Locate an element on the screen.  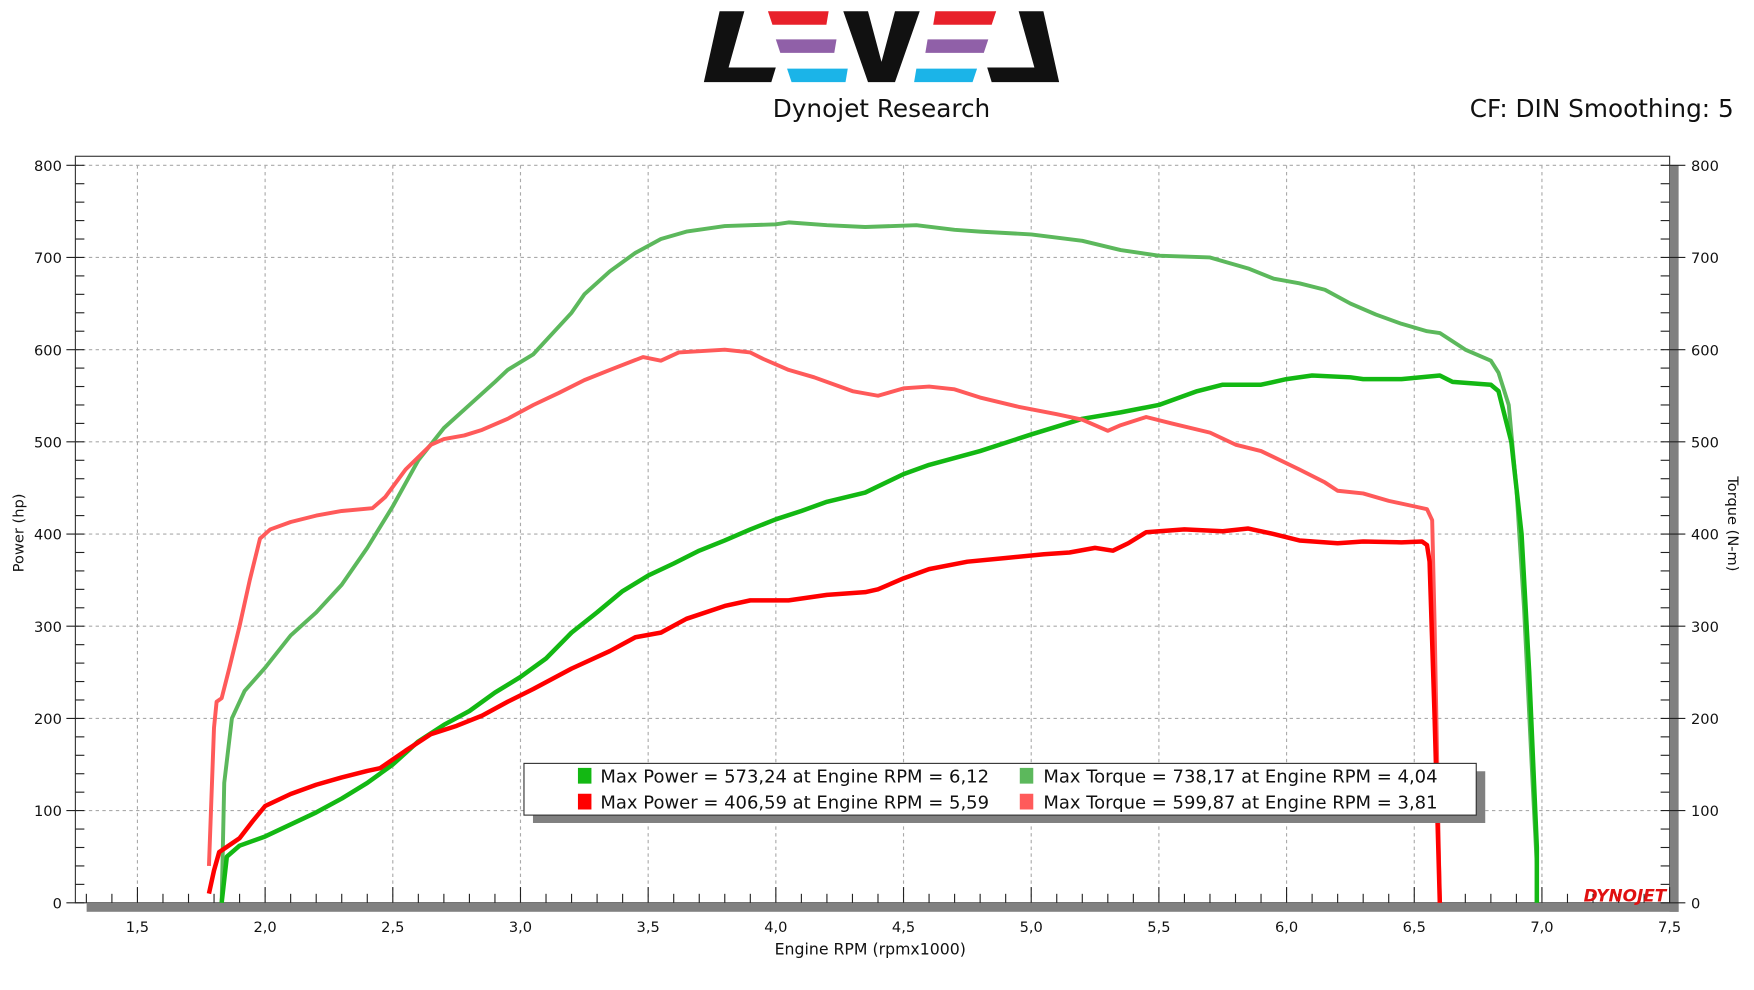
x-tick-label: 5,5 is located at coordinates (1158, 927).